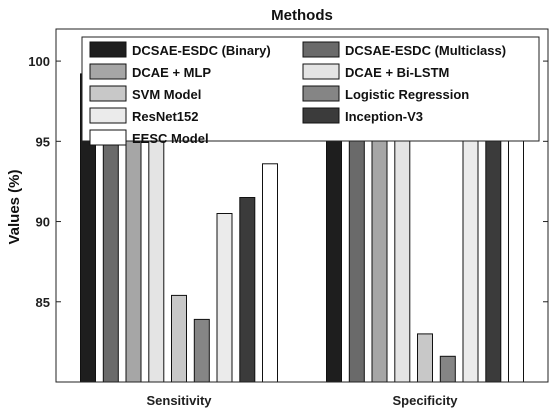  Describe the element at coordinates (302, 400) in the screenshot. I see `x-axis-ticks: Sensitivity Specificity` at that location.